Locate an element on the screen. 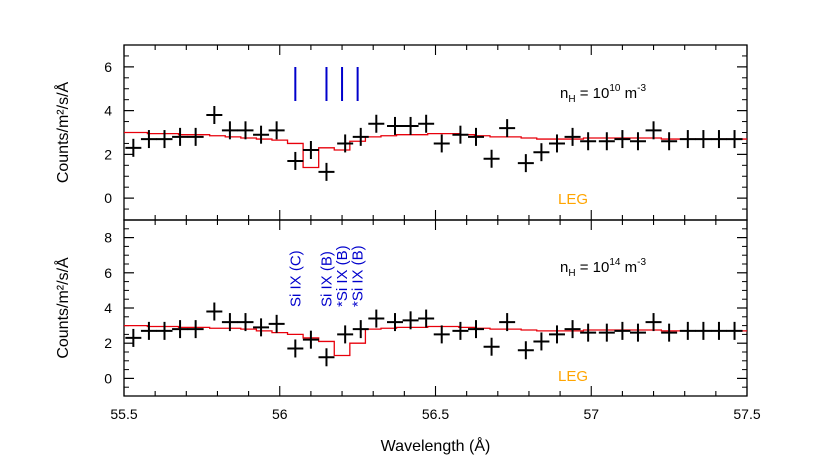 This screenshot has width=830, height=466. x-tick-label: 56 is located at coordinates (280, 414).